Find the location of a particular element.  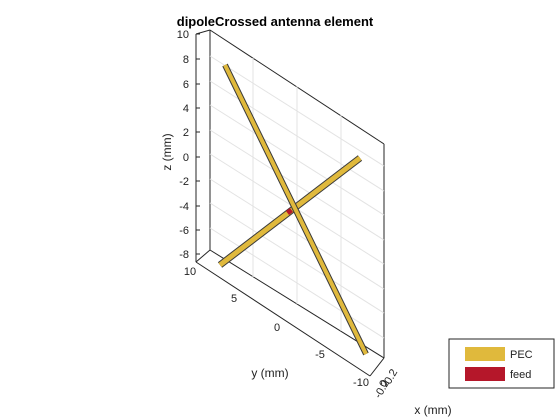

z-tick-label: 4 is located at coordinates (186, 109).